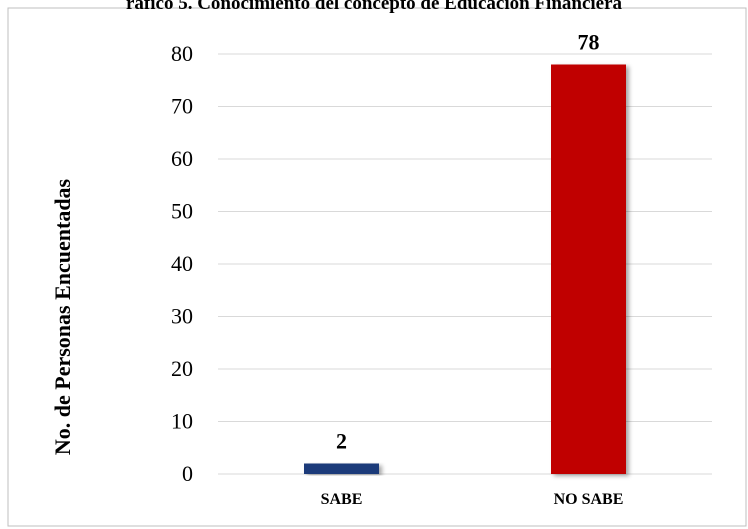 Image resolution: width=748 pixels, height=529 pixels. What do you see at coordinates (62, 316) in the screenshot?
I see `y-axis-label: No. de Personas Encuentadas` at bounding box center [62, 316].